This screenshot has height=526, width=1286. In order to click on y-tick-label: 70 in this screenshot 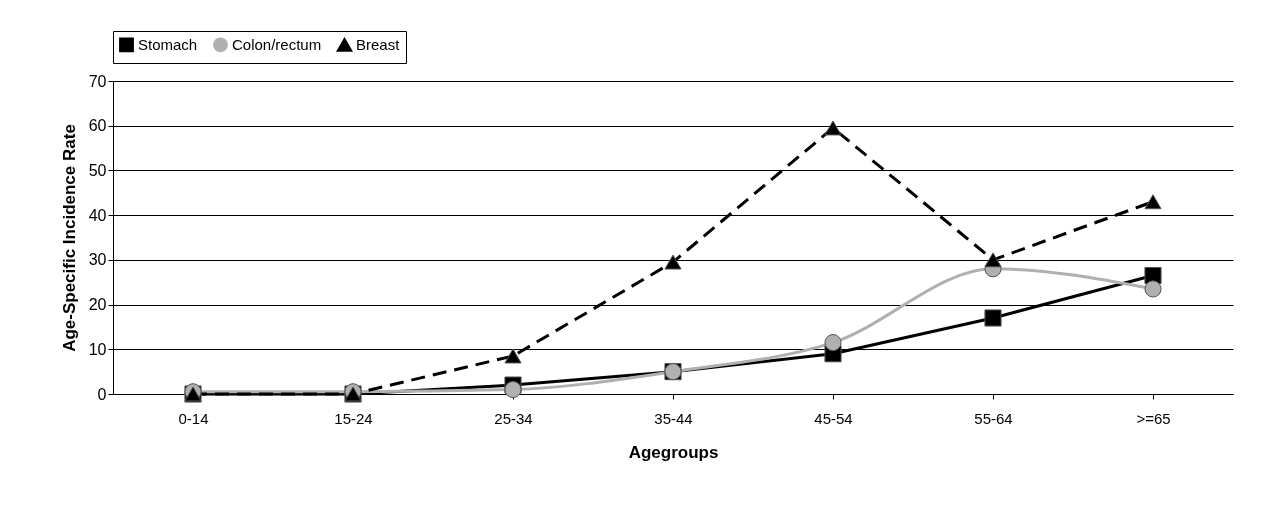, I will do `click(97, 81)`.